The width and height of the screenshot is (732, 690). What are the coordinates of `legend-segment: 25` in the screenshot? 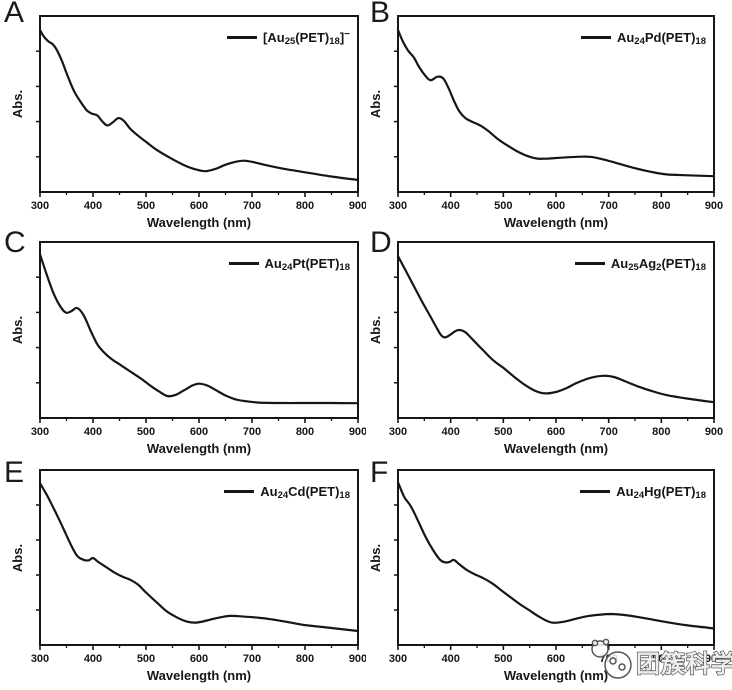 It's located at (633, 267).